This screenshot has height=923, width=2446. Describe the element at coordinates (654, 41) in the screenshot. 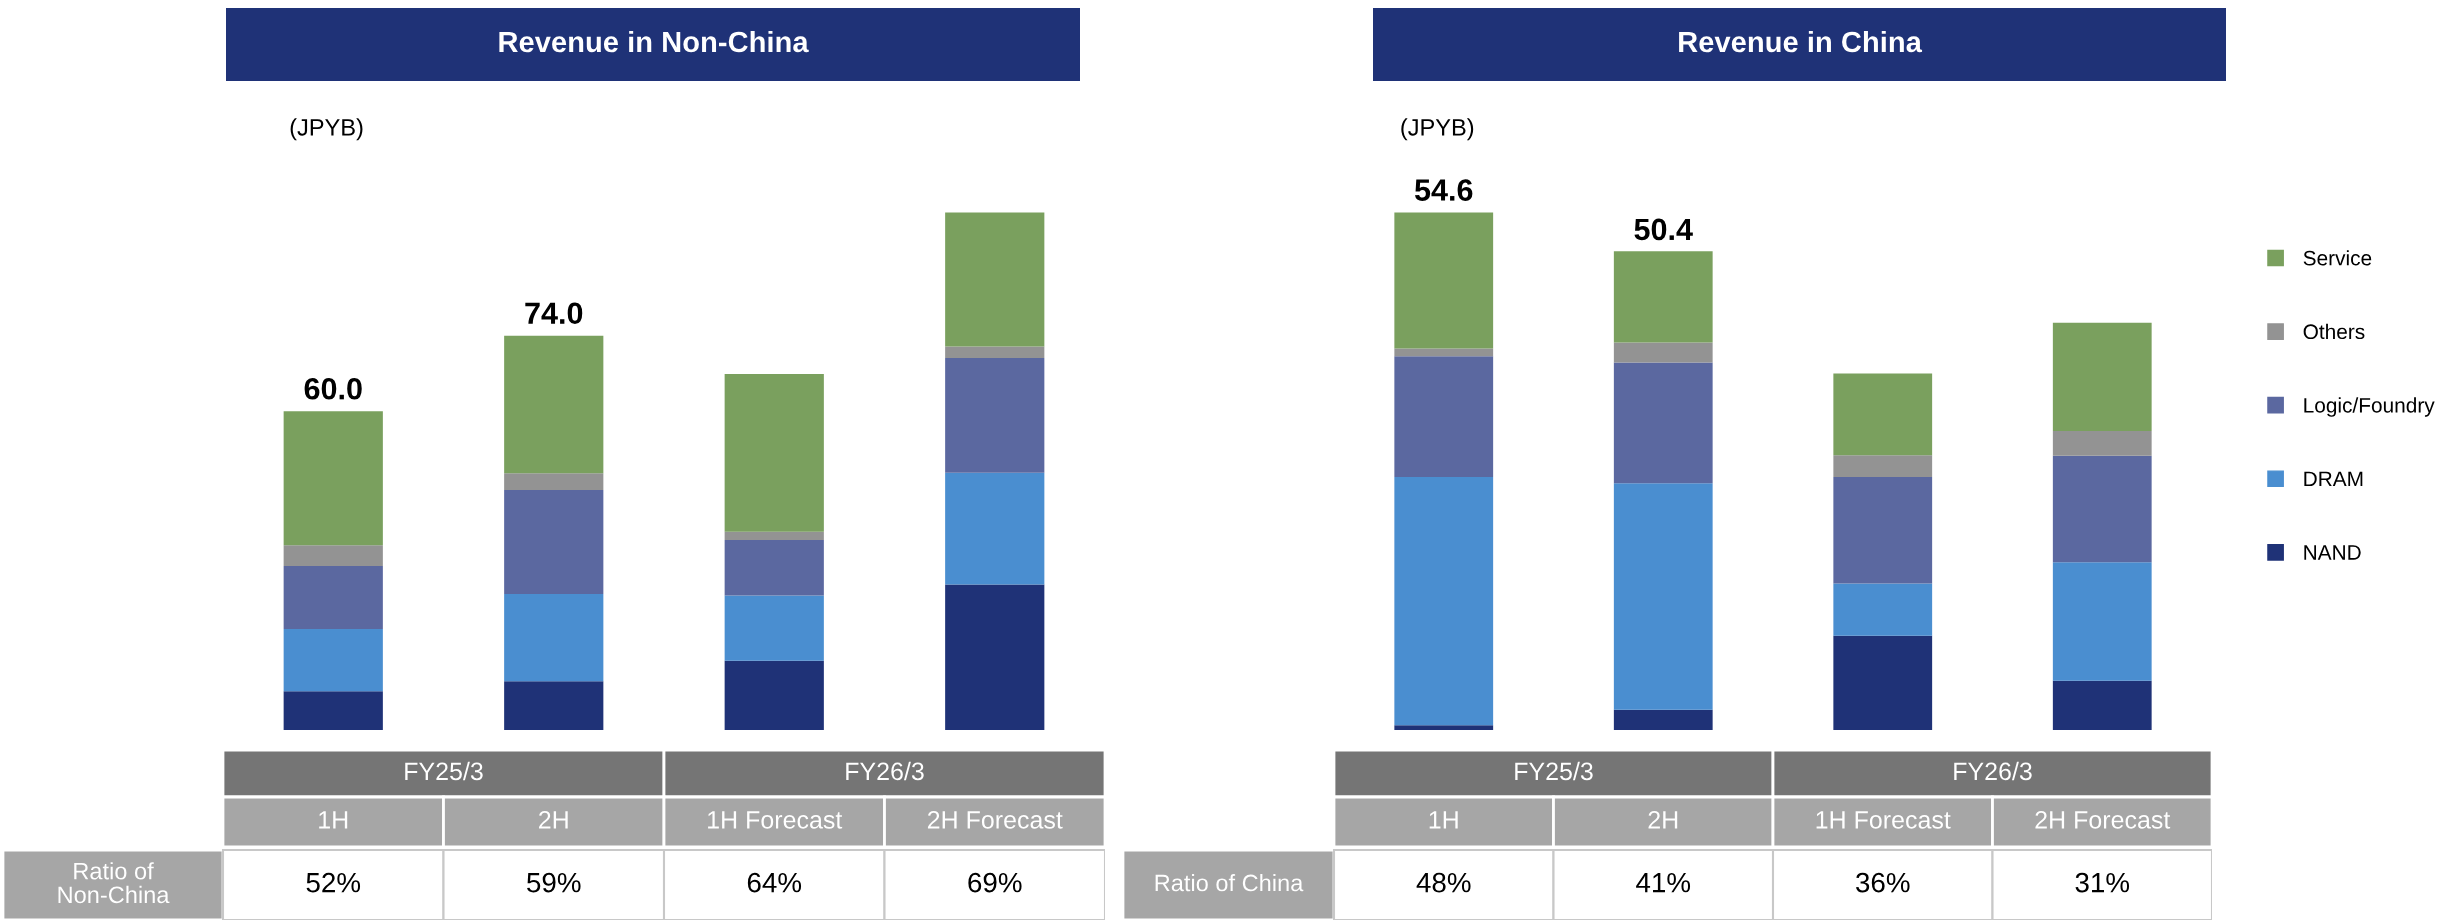

I see `chart-title: Revenue in Non-China` at that location.